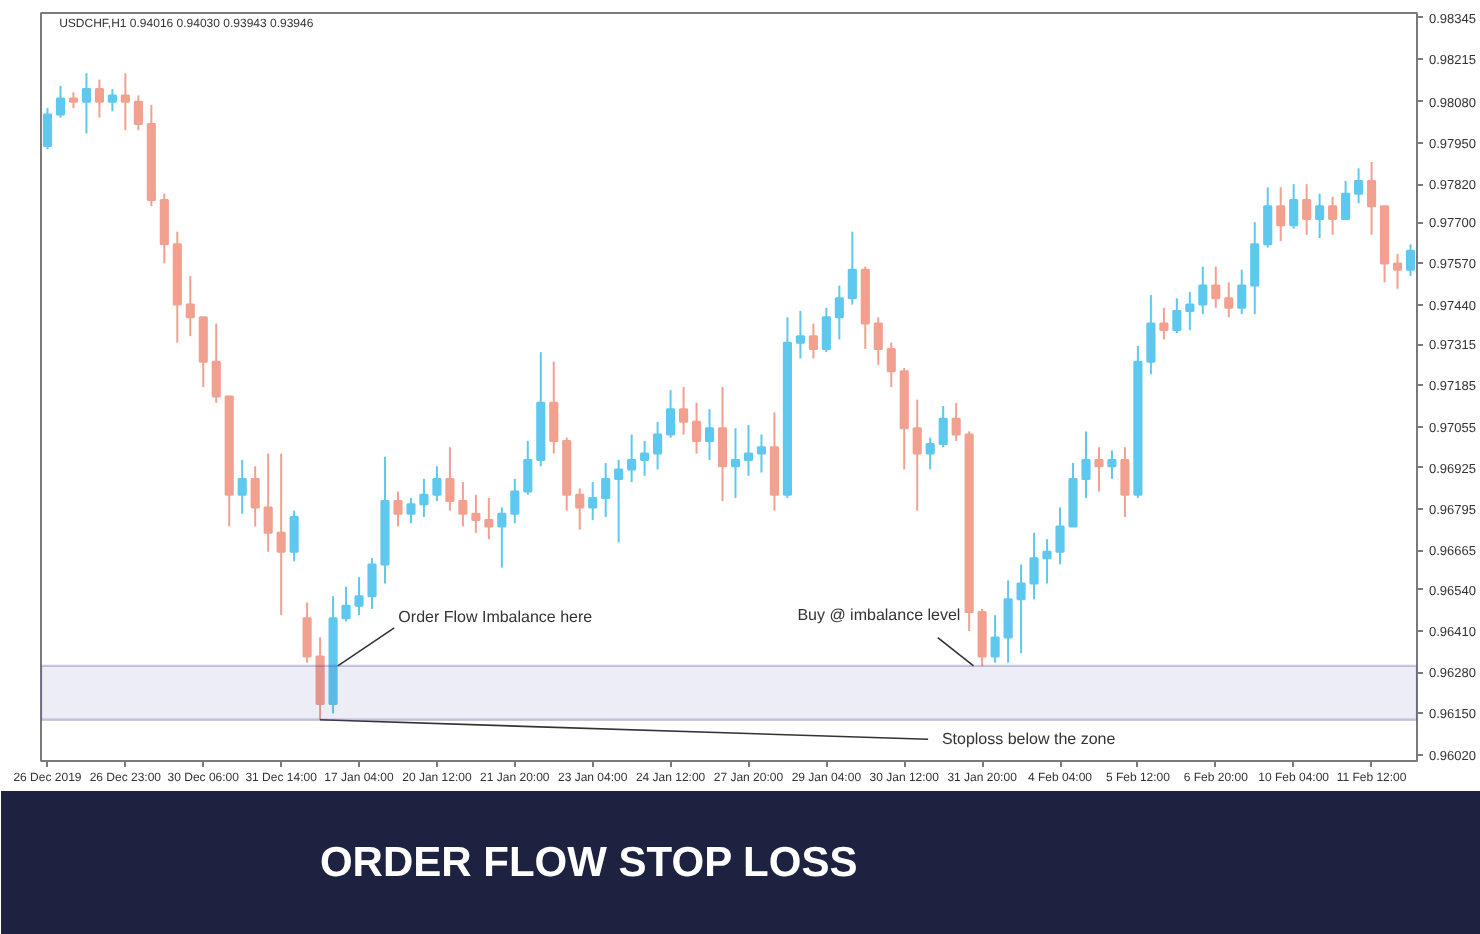 The height and width of the screenshot is (934, 1480). I want to click on annotation: Stoploss below the zone, so click(1029, 739).